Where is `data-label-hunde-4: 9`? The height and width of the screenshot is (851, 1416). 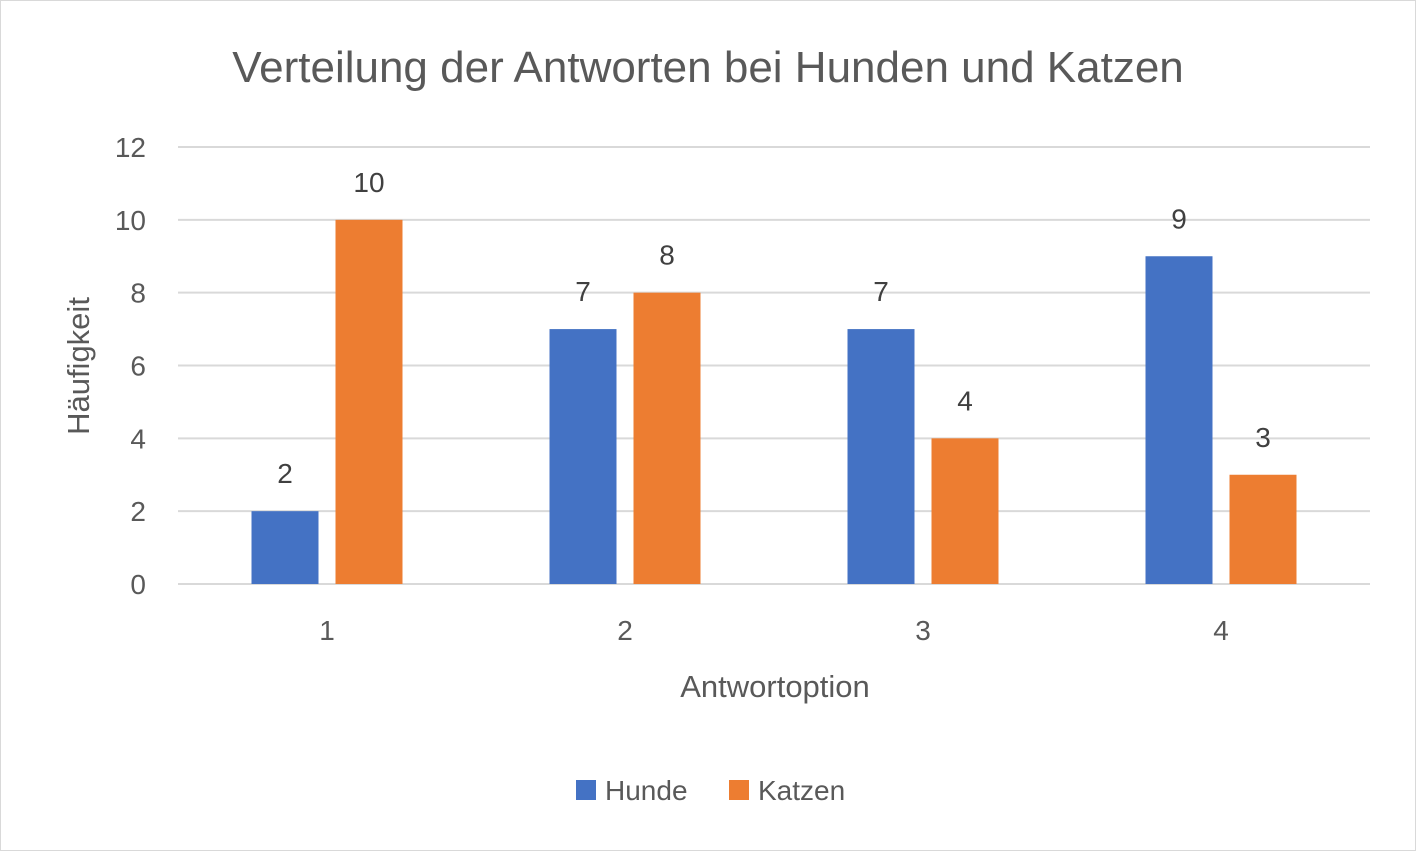 data-label-hunde-4: 9 is located at coordinates (1179, 218).